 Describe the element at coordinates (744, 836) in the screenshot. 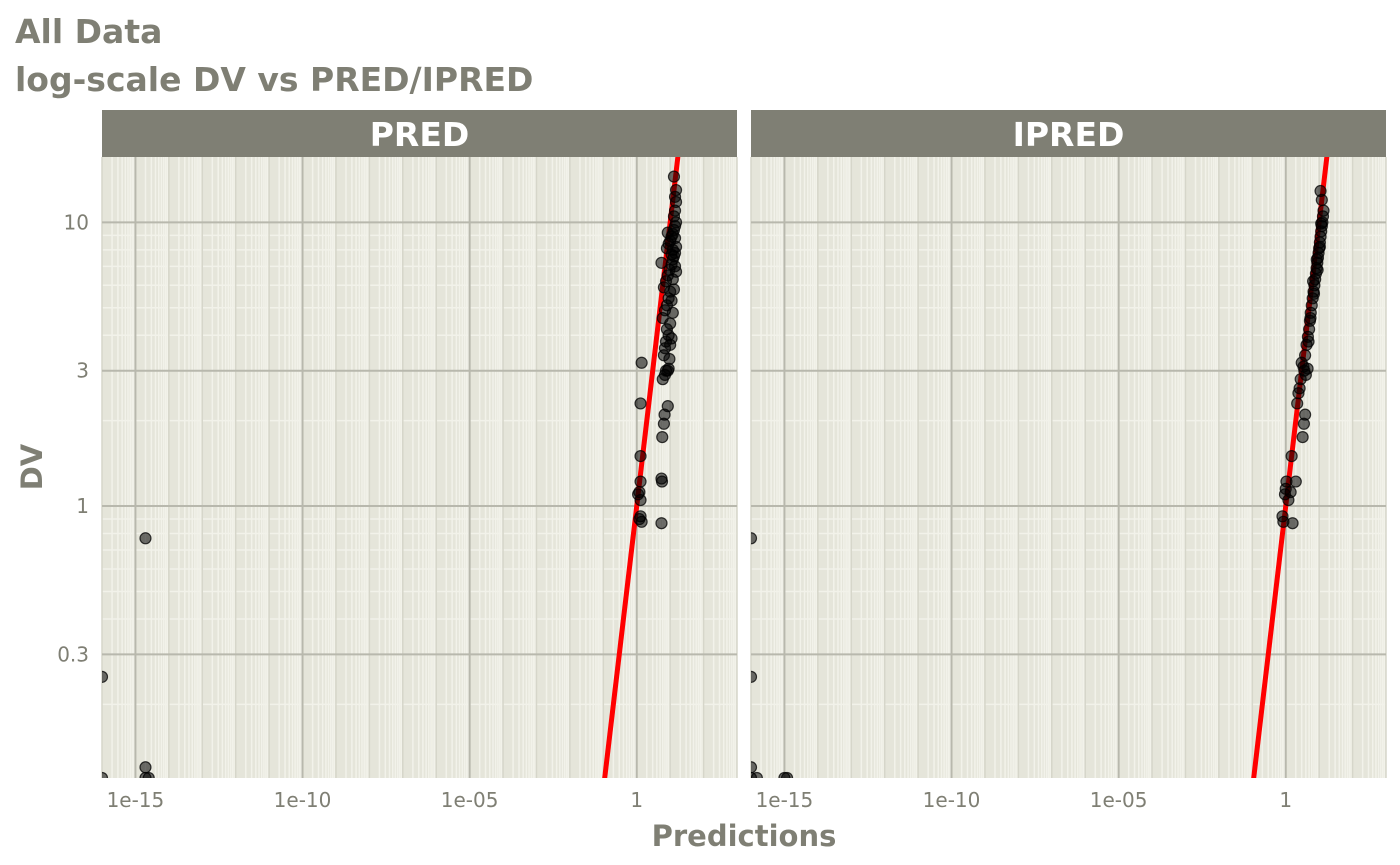

I see `x-axis-title: Predictions` at that location.